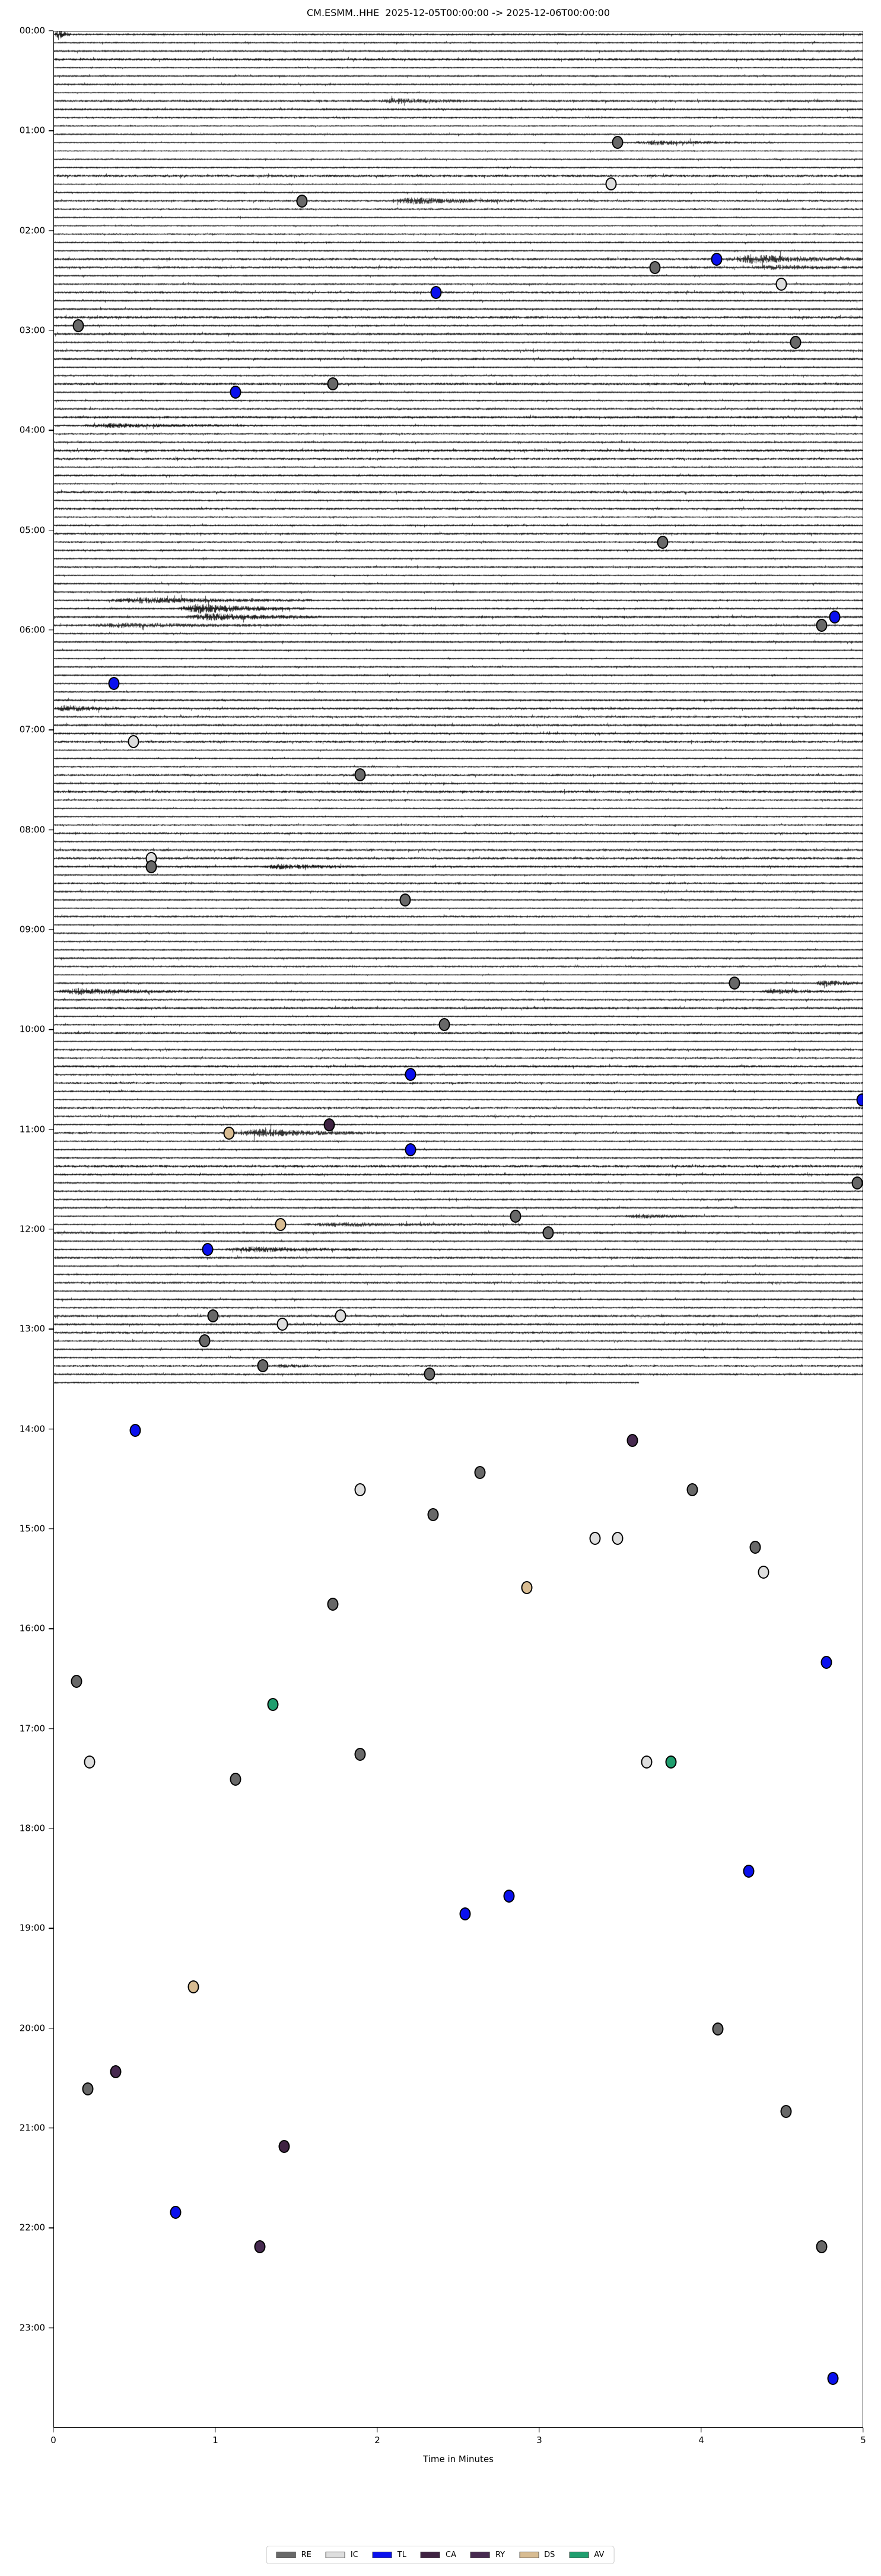 Image resolution: width=881 pixels, height=2576 pixels. I want to click on y-axis-tick-label: 11:00, so click(32, 1129).